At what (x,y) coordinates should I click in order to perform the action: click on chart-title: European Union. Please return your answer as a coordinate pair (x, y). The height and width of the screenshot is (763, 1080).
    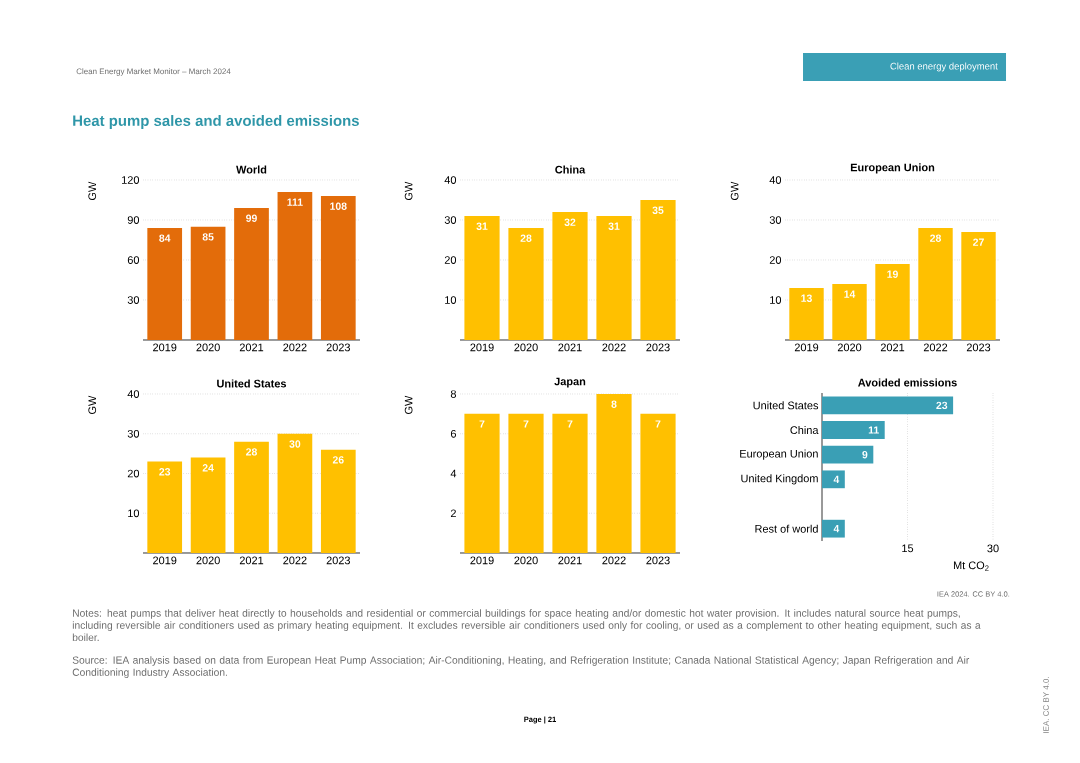
    Looking at the image, I should click on (892, 168).